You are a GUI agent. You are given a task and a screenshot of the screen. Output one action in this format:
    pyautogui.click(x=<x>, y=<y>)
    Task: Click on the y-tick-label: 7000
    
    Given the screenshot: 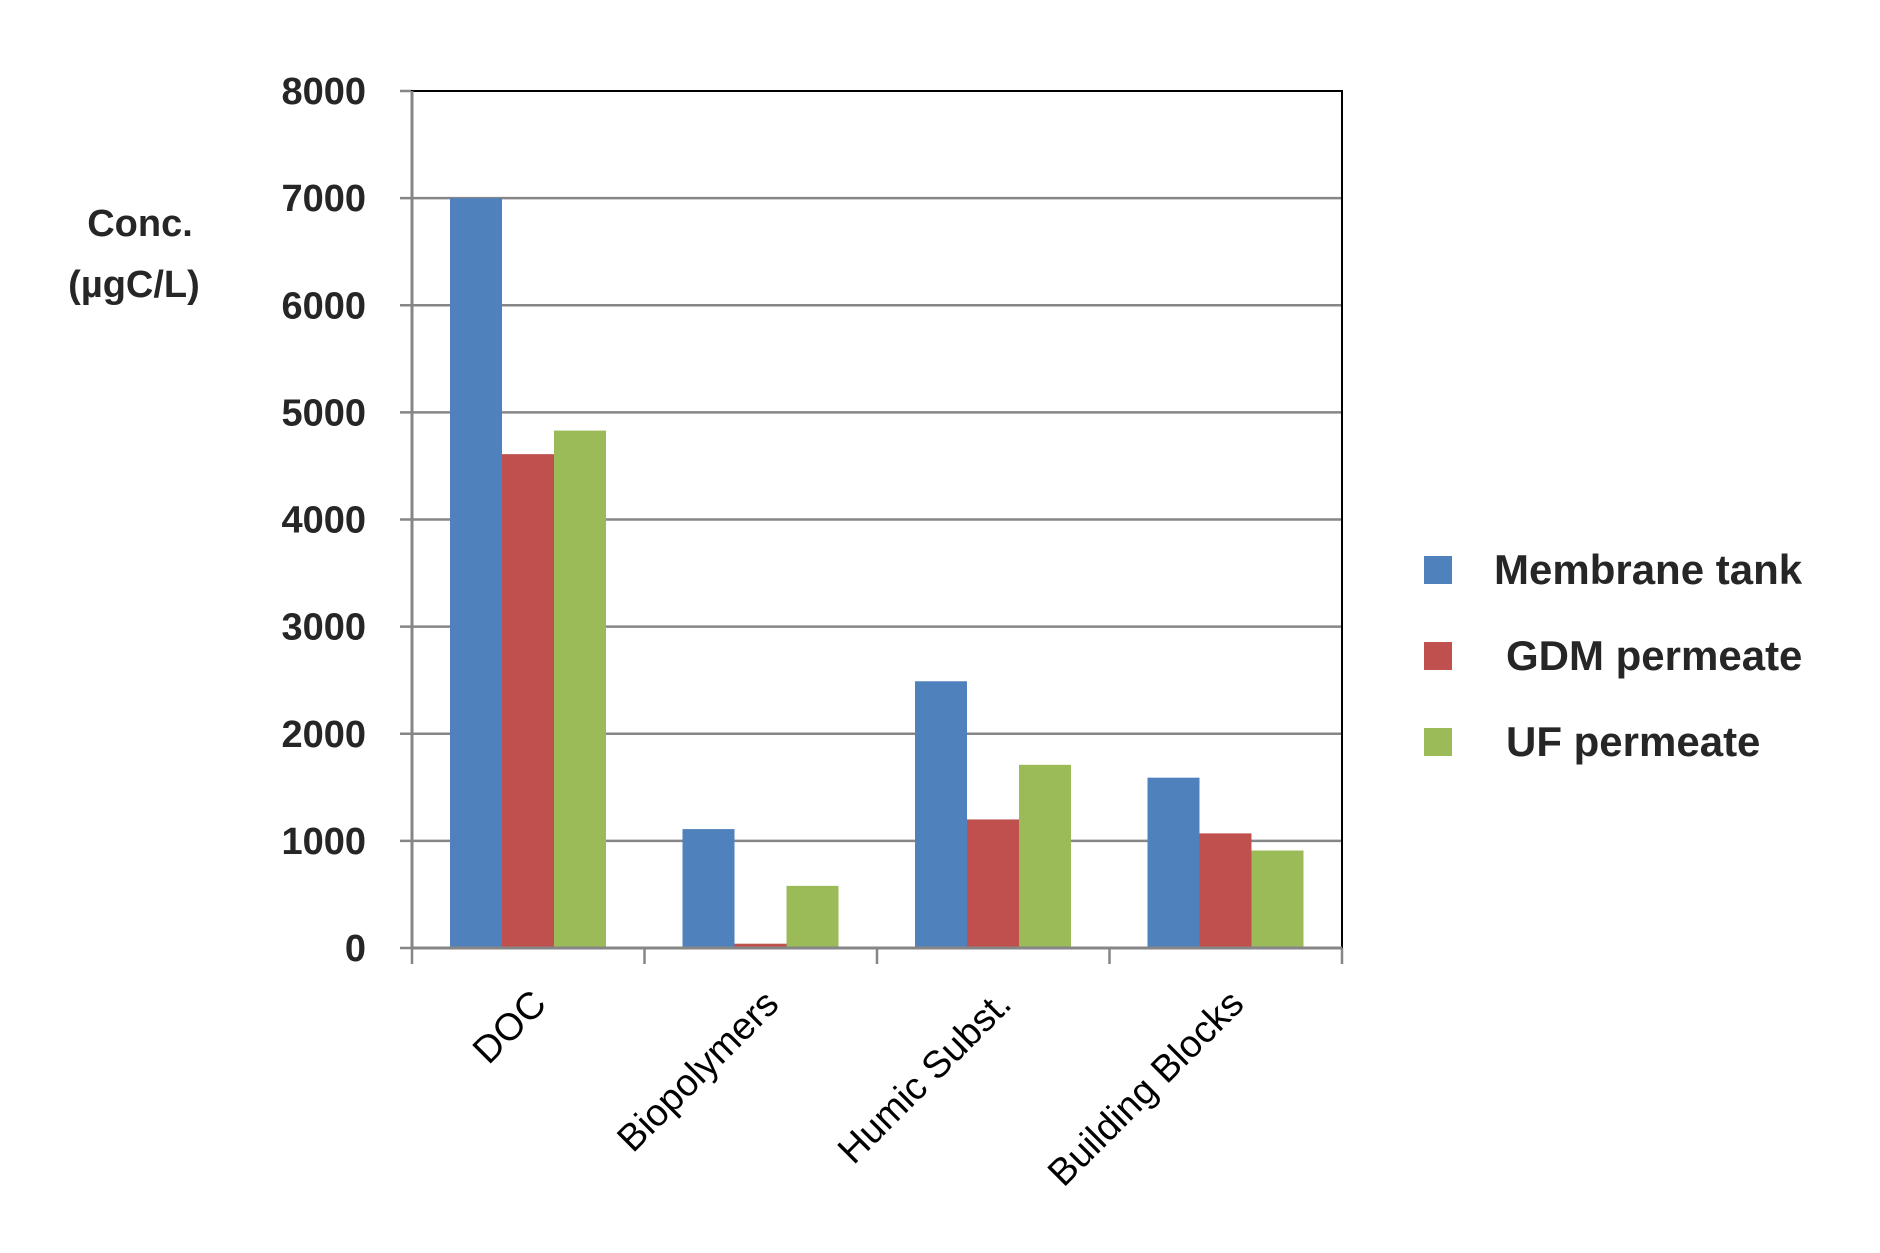 What is the action you would take?
    pyautogui.click(x=323, y=199)
    